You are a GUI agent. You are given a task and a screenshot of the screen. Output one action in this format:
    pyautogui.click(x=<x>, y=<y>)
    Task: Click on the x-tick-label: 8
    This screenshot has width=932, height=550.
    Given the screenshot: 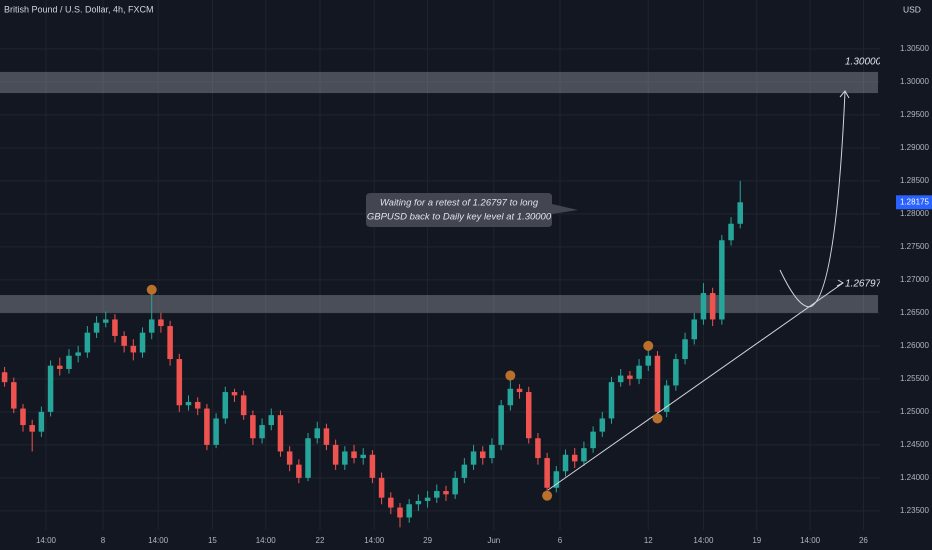 What is the action you would take?
    pyautogui.click(x=103, y=540)
    